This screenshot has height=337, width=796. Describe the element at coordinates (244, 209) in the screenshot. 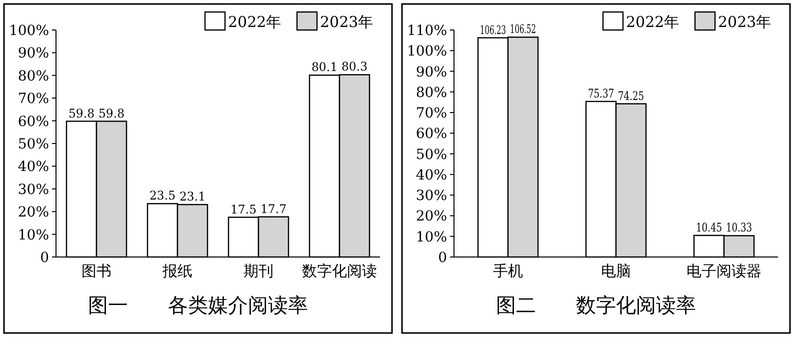

I see `data-label: 17.5` at that location.